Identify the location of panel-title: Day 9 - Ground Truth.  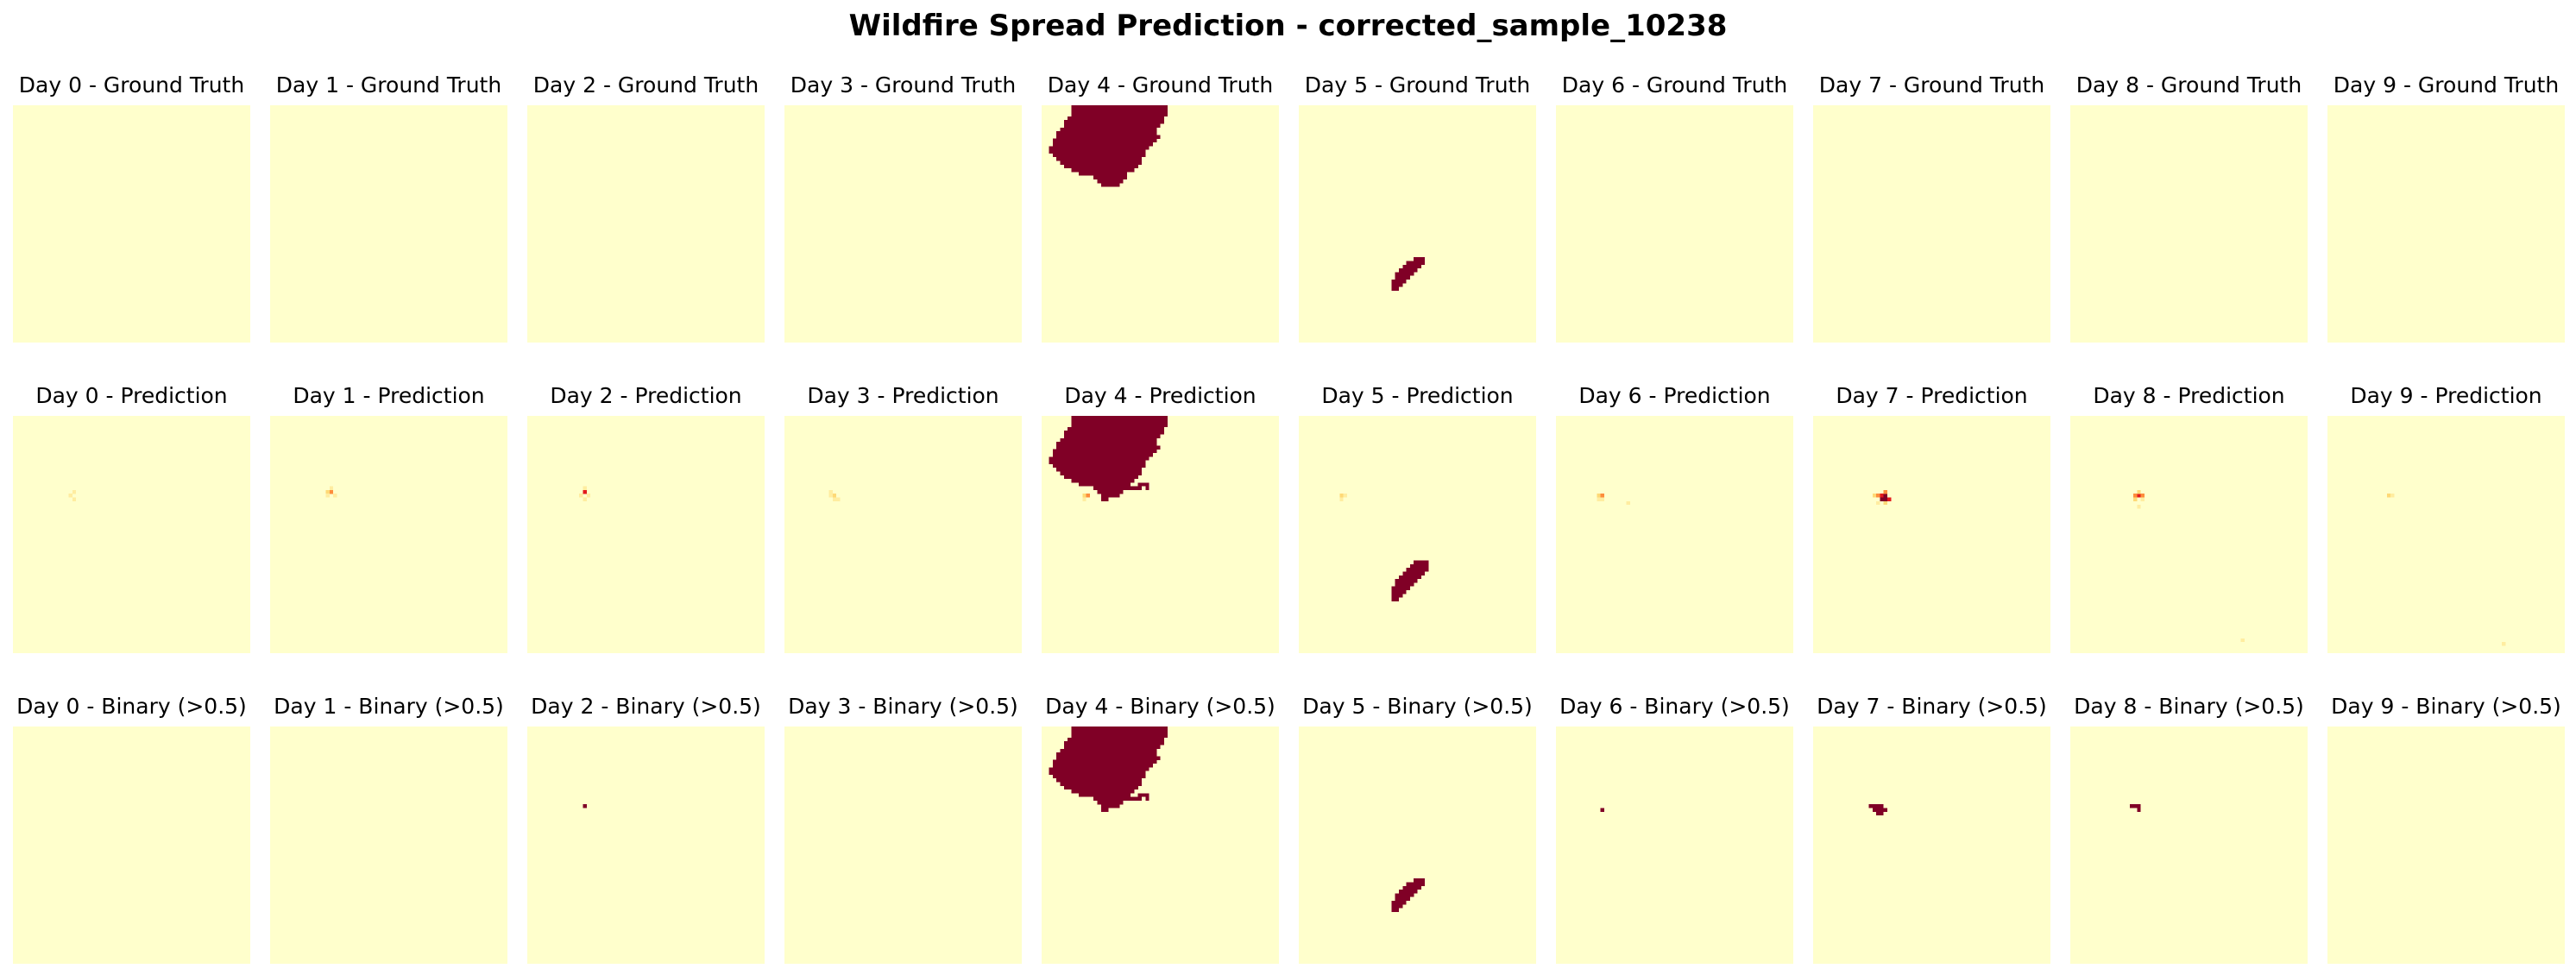
(2446, 85).